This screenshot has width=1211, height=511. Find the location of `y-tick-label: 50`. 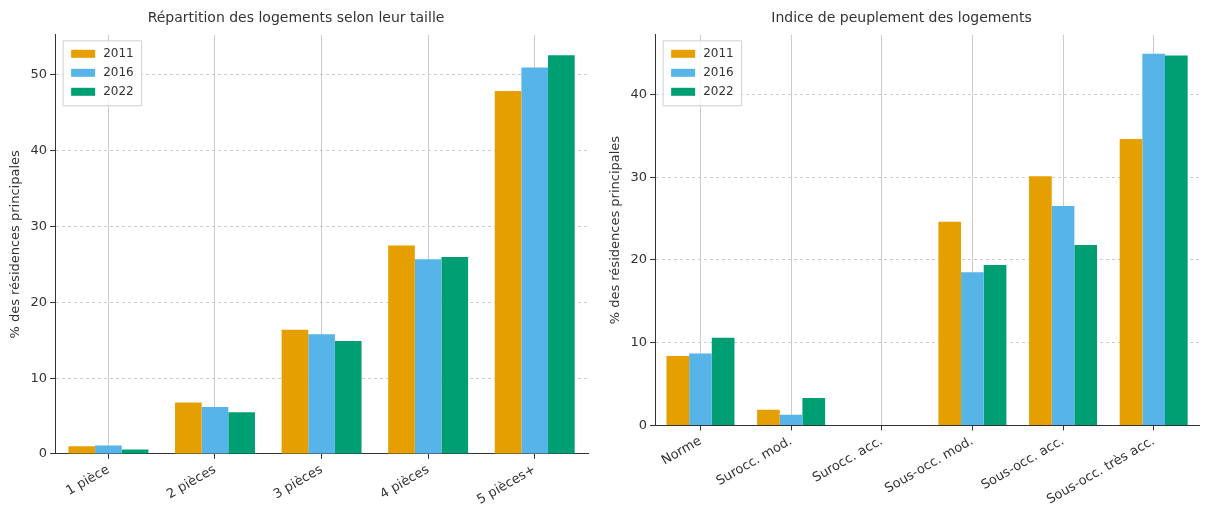

y-tick-label: 50 is located at coordinates (39, 74).